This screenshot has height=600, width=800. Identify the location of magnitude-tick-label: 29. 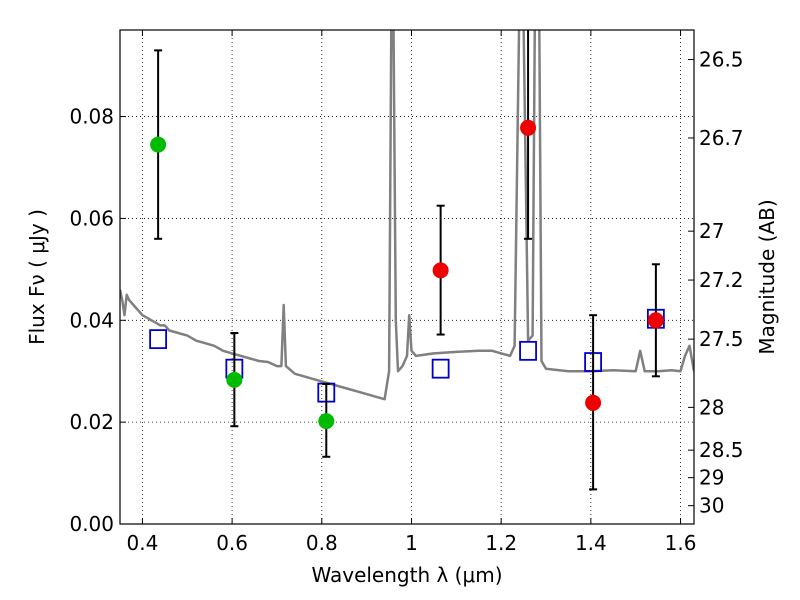
(711, 478).